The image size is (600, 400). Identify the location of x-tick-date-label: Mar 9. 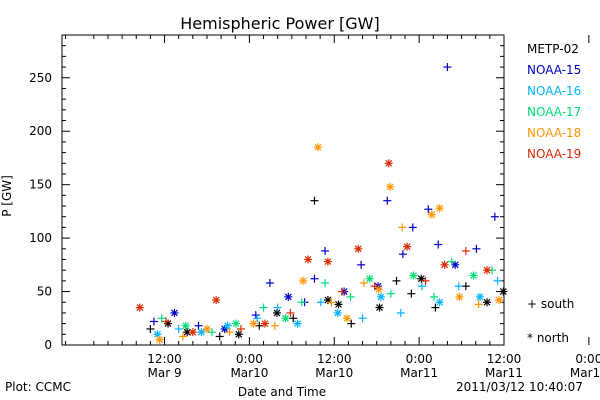
(164, 373).